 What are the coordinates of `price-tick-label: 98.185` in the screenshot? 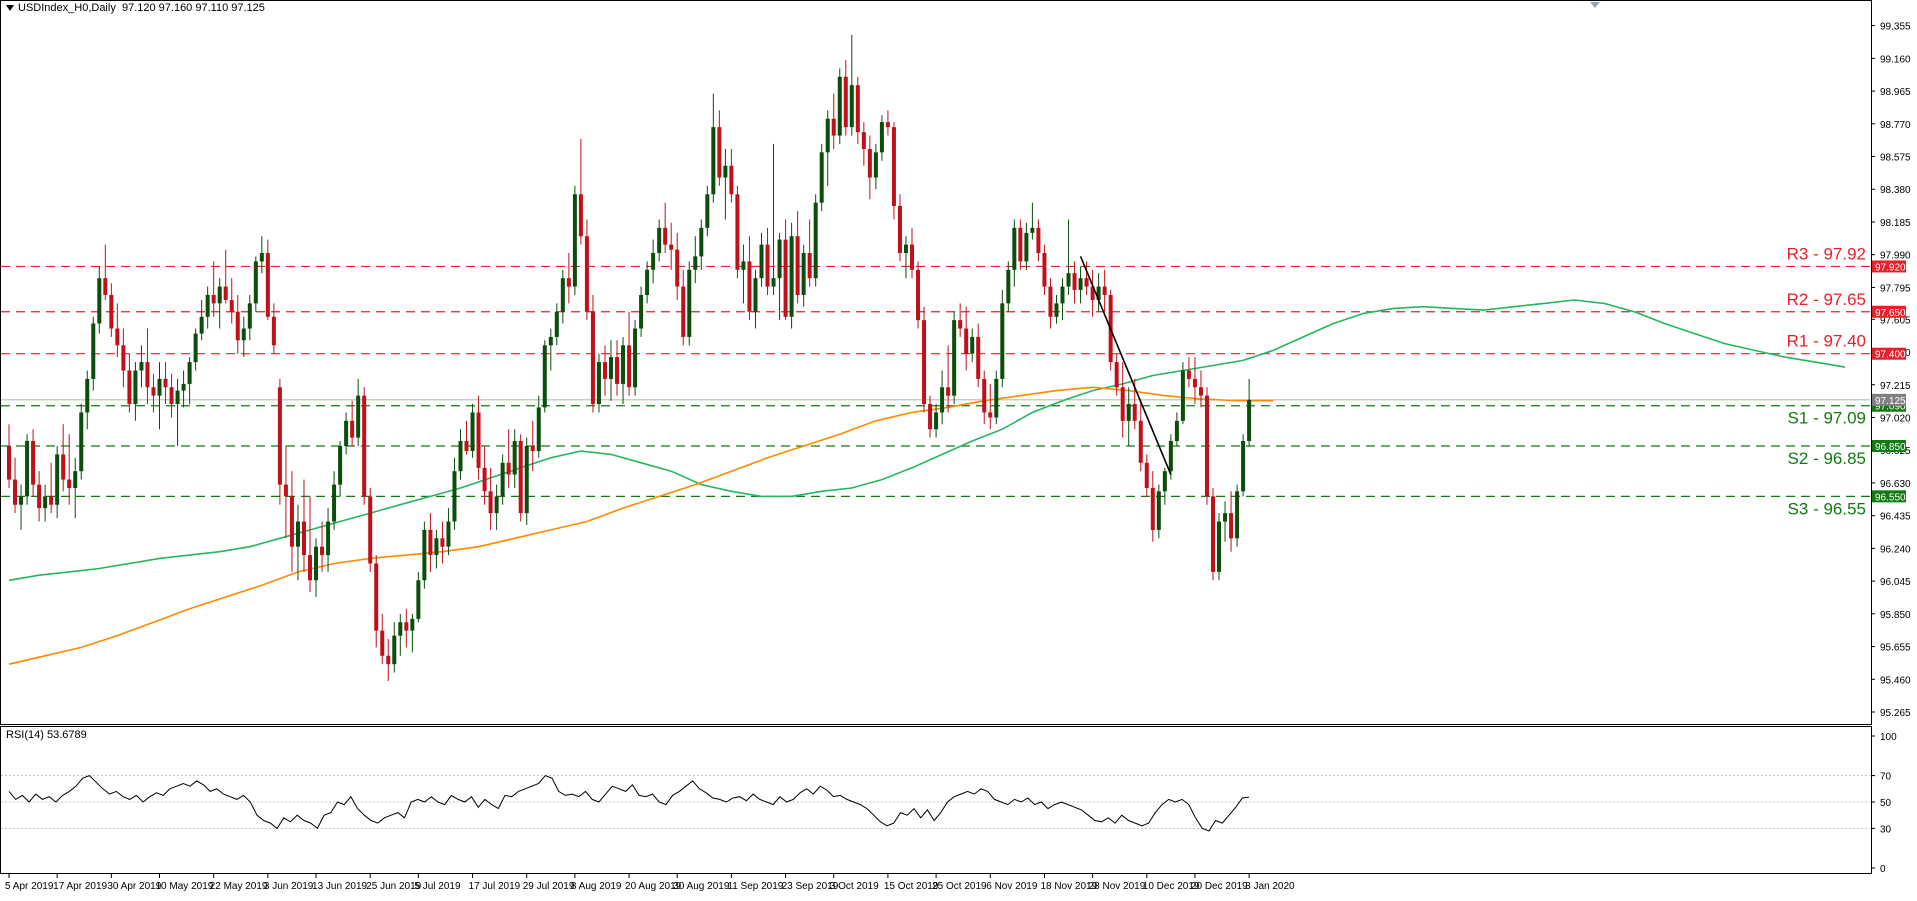 It's located at (1895, 223).